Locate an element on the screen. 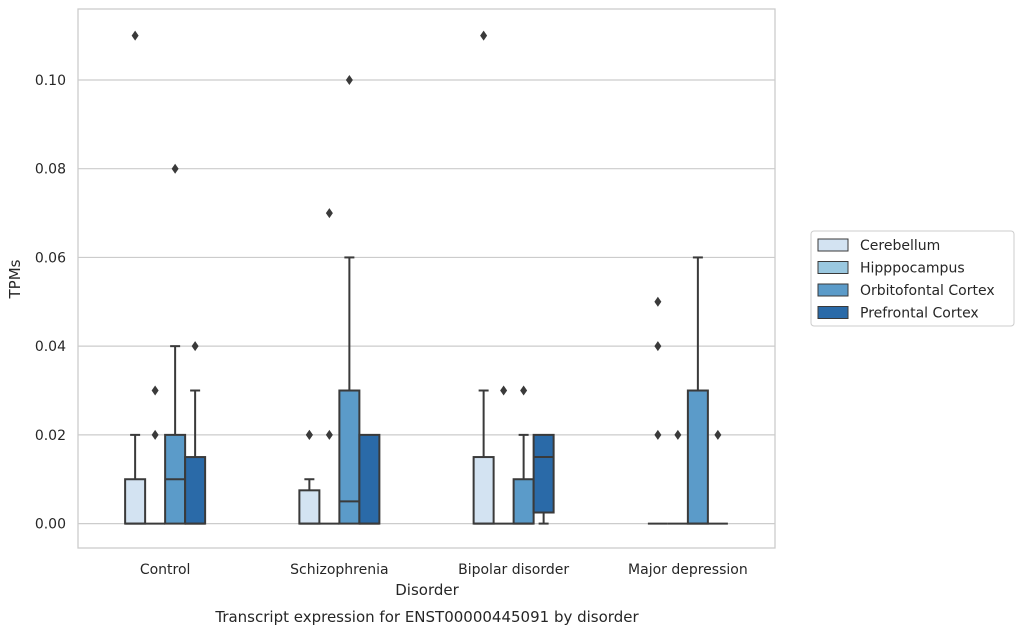 The image size is (1023, 638). y-tick-label: 0.10 is located at coordinates (50, 81).